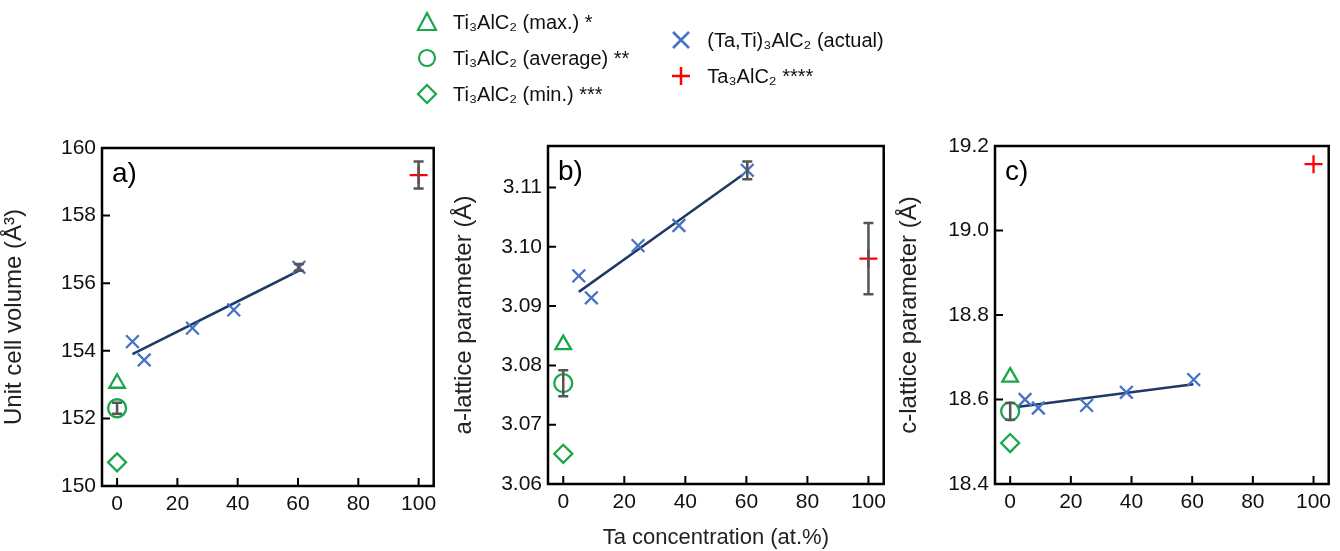  Describe the element at coordinates (78, 281) in the screenshot. I see `y-tick-label: 156` at that location.